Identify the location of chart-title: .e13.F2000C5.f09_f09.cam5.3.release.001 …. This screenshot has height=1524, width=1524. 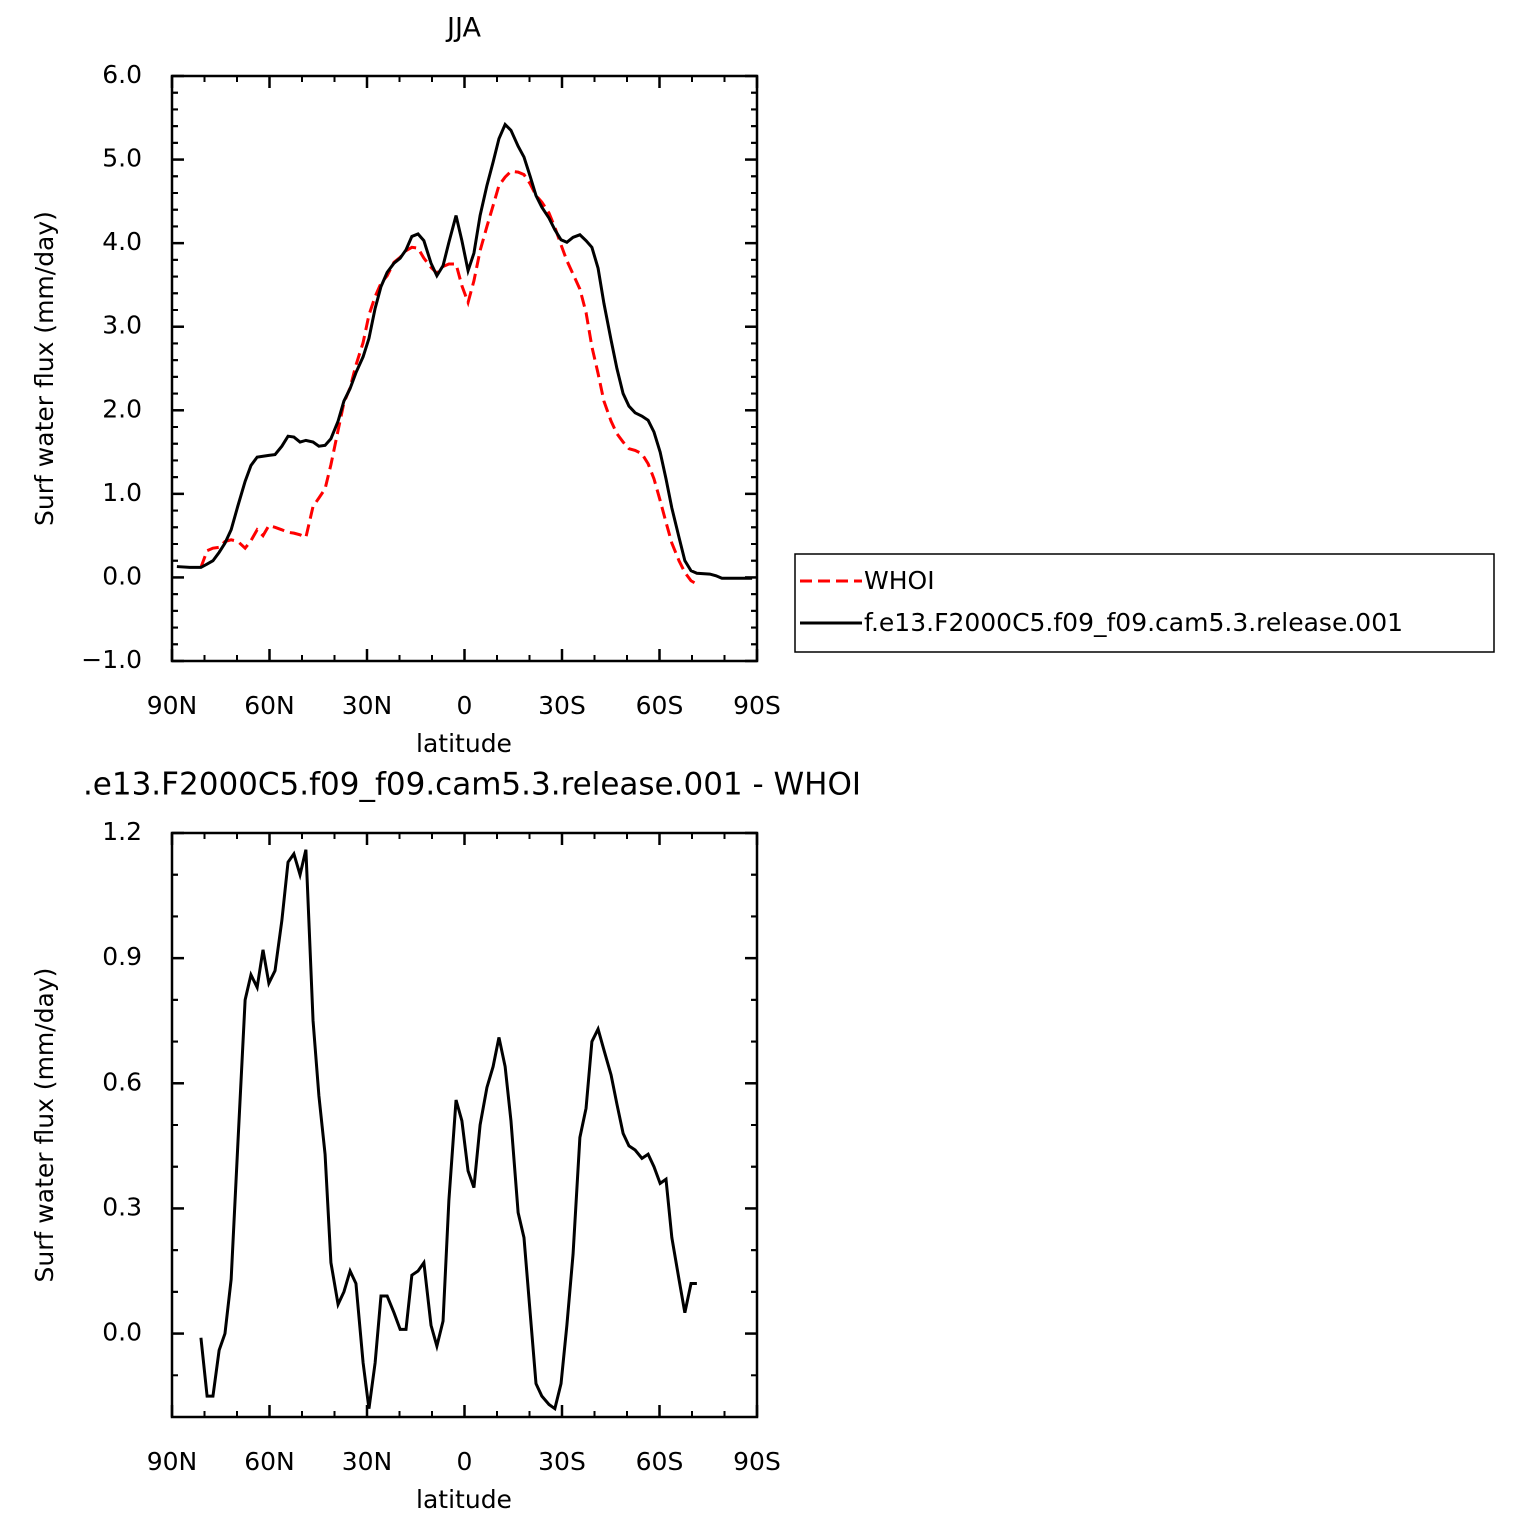
(472, 785).